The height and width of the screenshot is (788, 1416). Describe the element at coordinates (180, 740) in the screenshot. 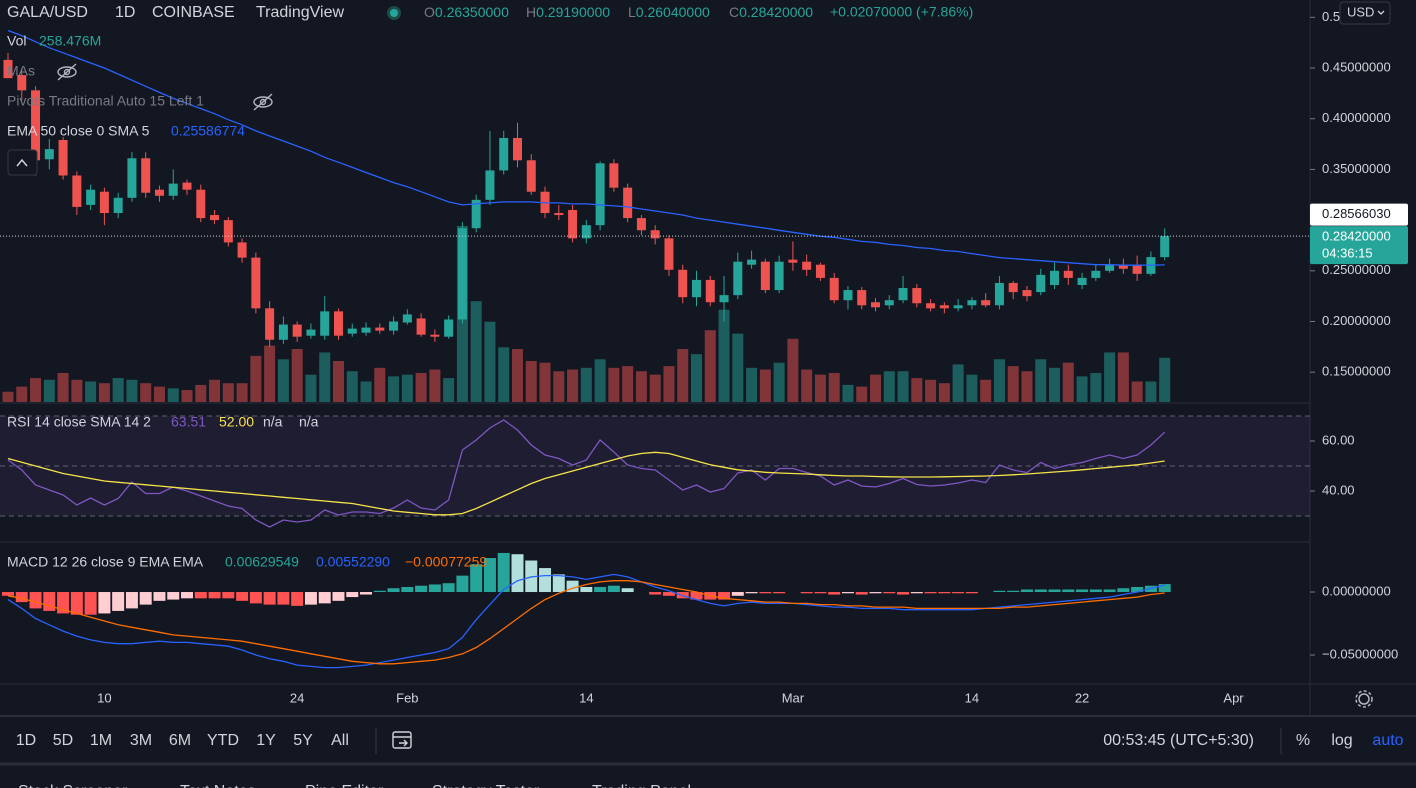

I see `range-button: 6M` at that location.